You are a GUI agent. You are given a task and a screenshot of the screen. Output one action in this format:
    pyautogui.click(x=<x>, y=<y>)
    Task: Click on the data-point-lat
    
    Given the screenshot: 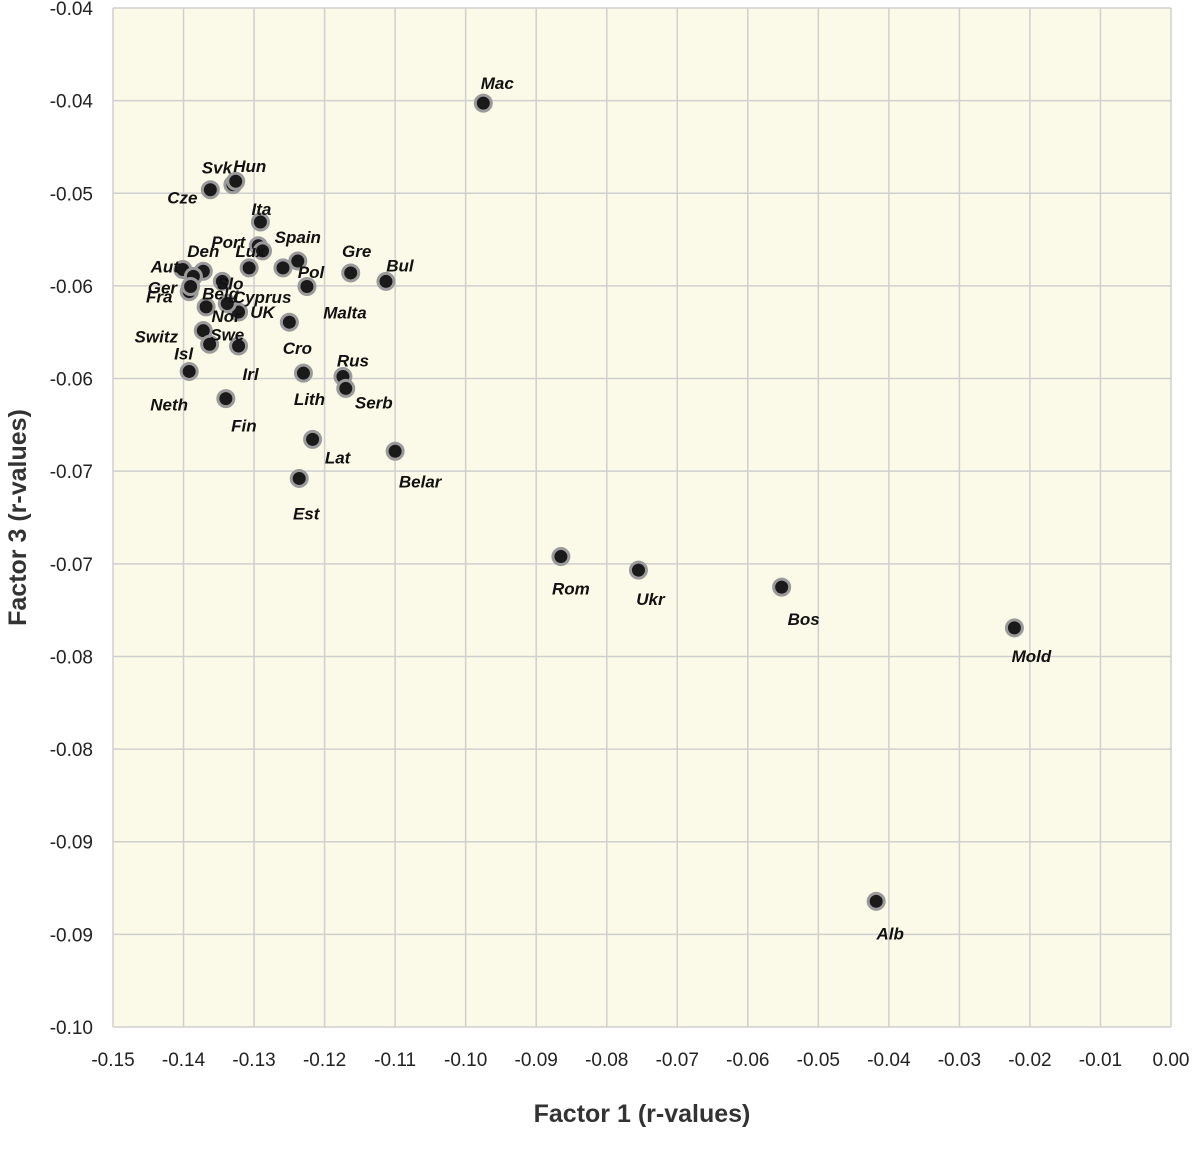 What is the action you would take?
    pyautogui.click(x=313, y=439)
    